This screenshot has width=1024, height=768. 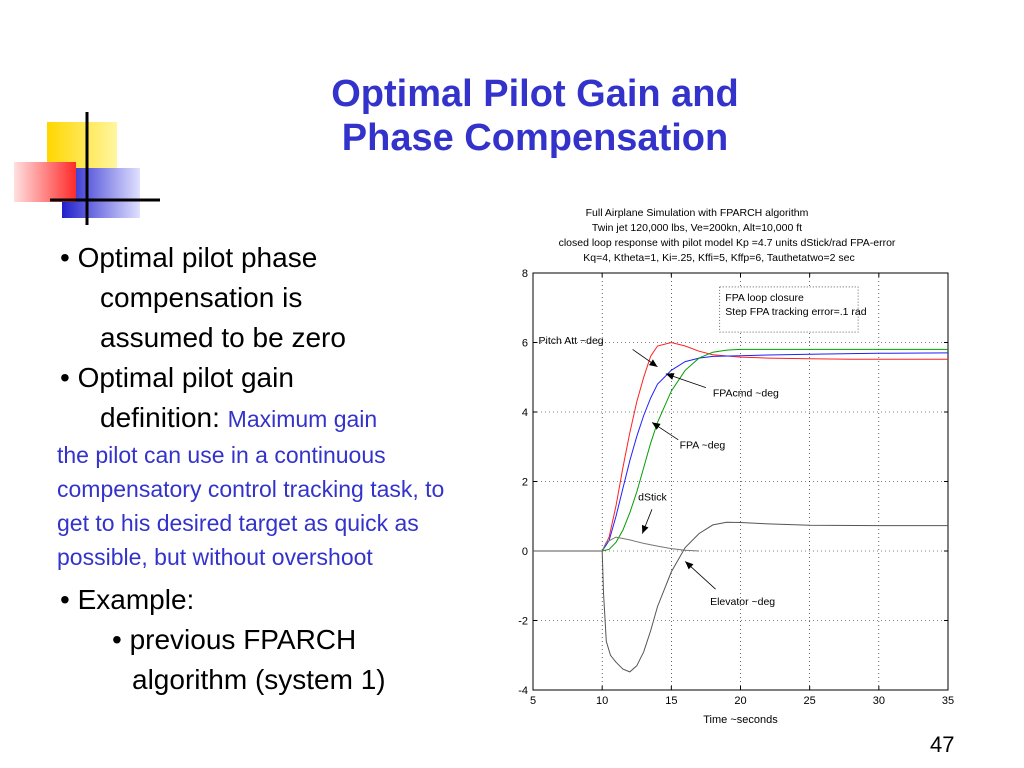 What do you see at coordinates (948, 701) in the screenshot?
I see `x-tick-label: 35` at bounding box center [948, 701].